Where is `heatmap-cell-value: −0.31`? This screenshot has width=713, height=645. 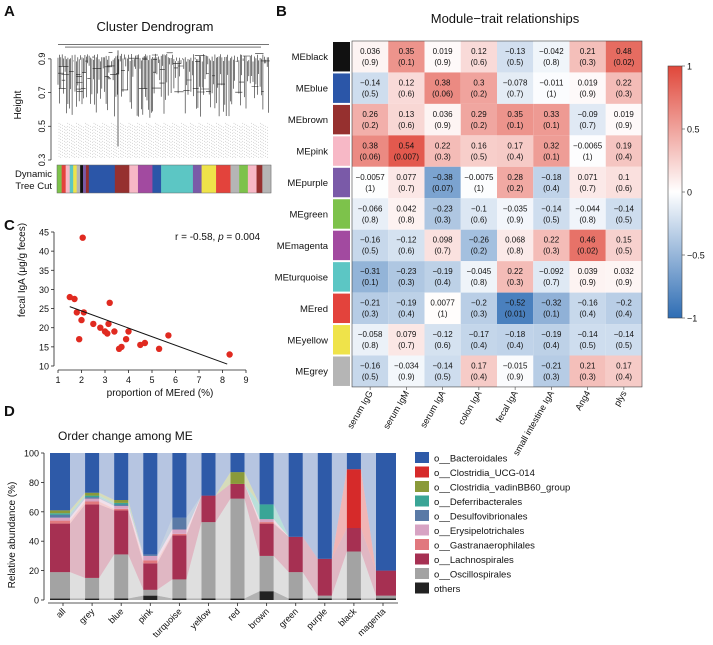
heatmap-cell-value: −0.31 is located at coordinates (370, 271).